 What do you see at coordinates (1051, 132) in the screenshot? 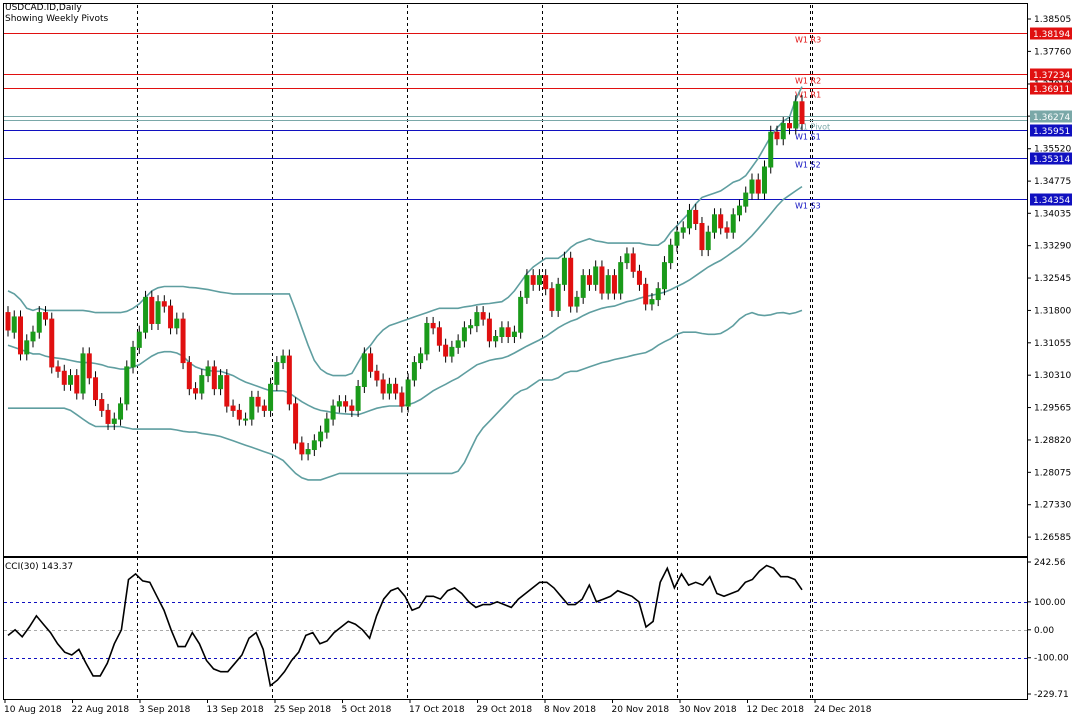
I see `pivot-price-label: 1.35951` at bounding box center [1051, 132].